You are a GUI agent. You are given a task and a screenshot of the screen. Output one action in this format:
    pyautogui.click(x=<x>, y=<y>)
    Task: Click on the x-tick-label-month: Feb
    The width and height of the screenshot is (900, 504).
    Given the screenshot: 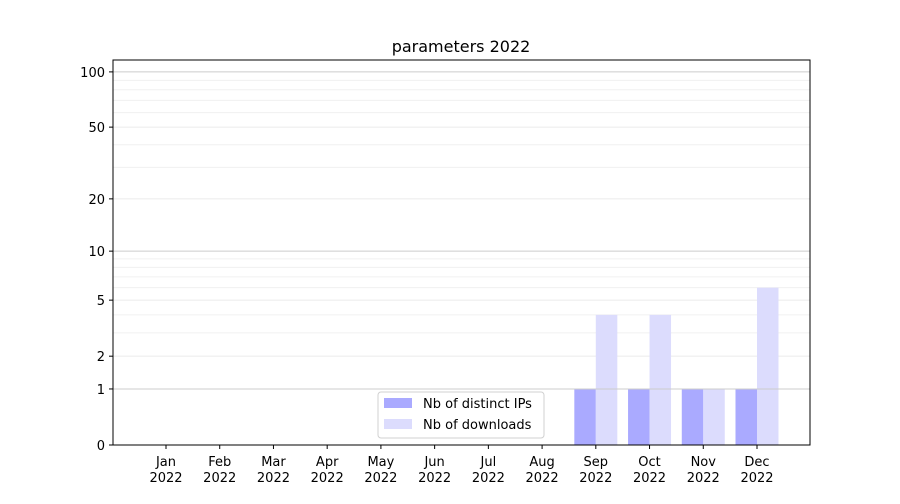 What is the action you would take?
    pyautogui.click(x=219, y=462)
    